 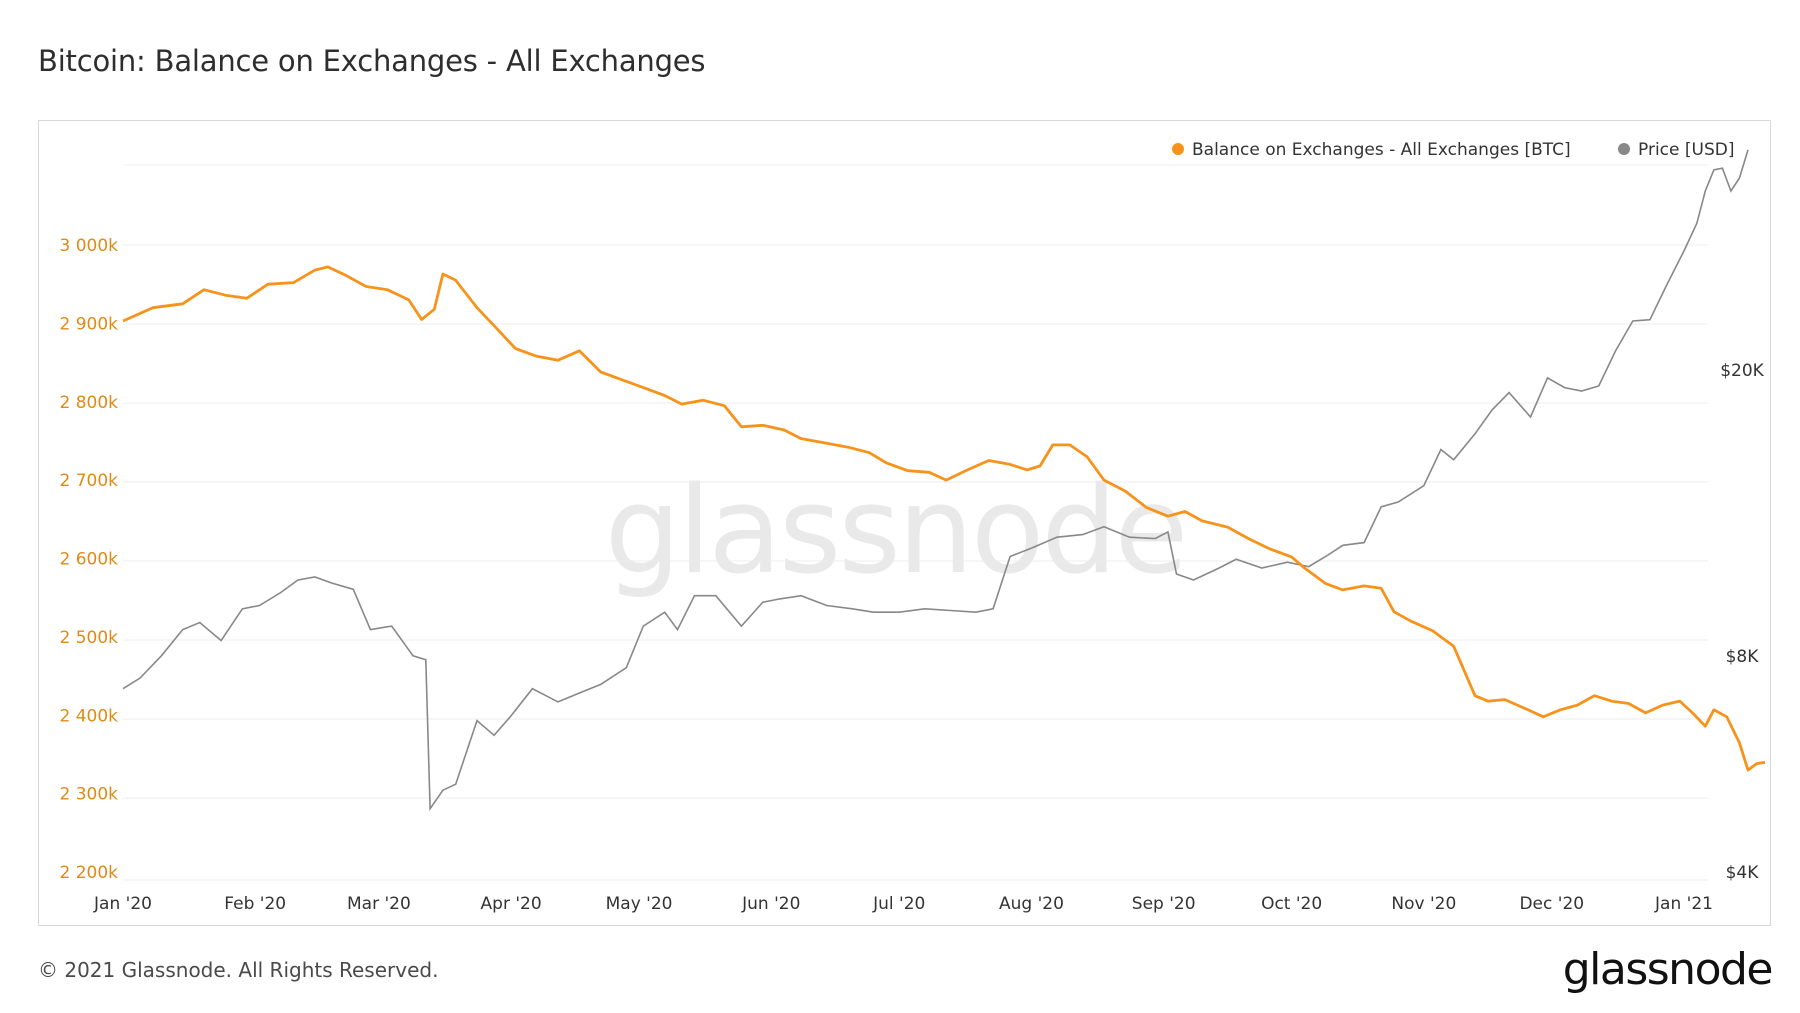 What do you see at coordinates (88, 795) in the screenshot?
I see `y-left-tick-label: 2 300k` at bounding box center [88, 795].